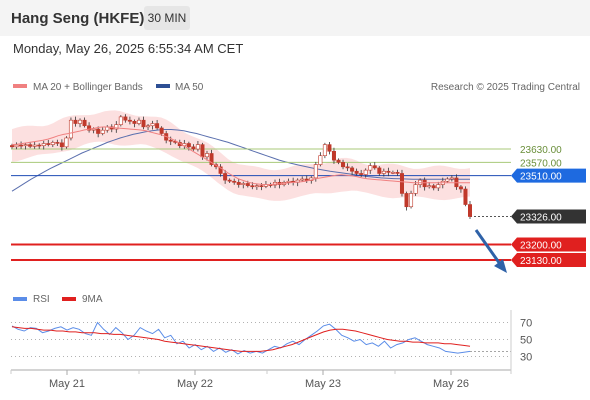 The width and height of the screenshot is (590, 400). Describe the element at coordinates (526, 358) in the screenshot. I see `rsi-axis-label: 30` at that location.